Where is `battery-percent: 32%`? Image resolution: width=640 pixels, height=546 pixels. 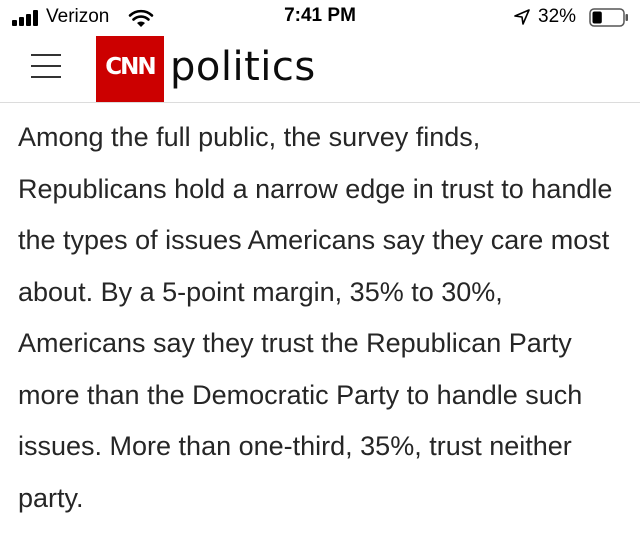
battery-percent: 32% is located at coordinates (557, 16).